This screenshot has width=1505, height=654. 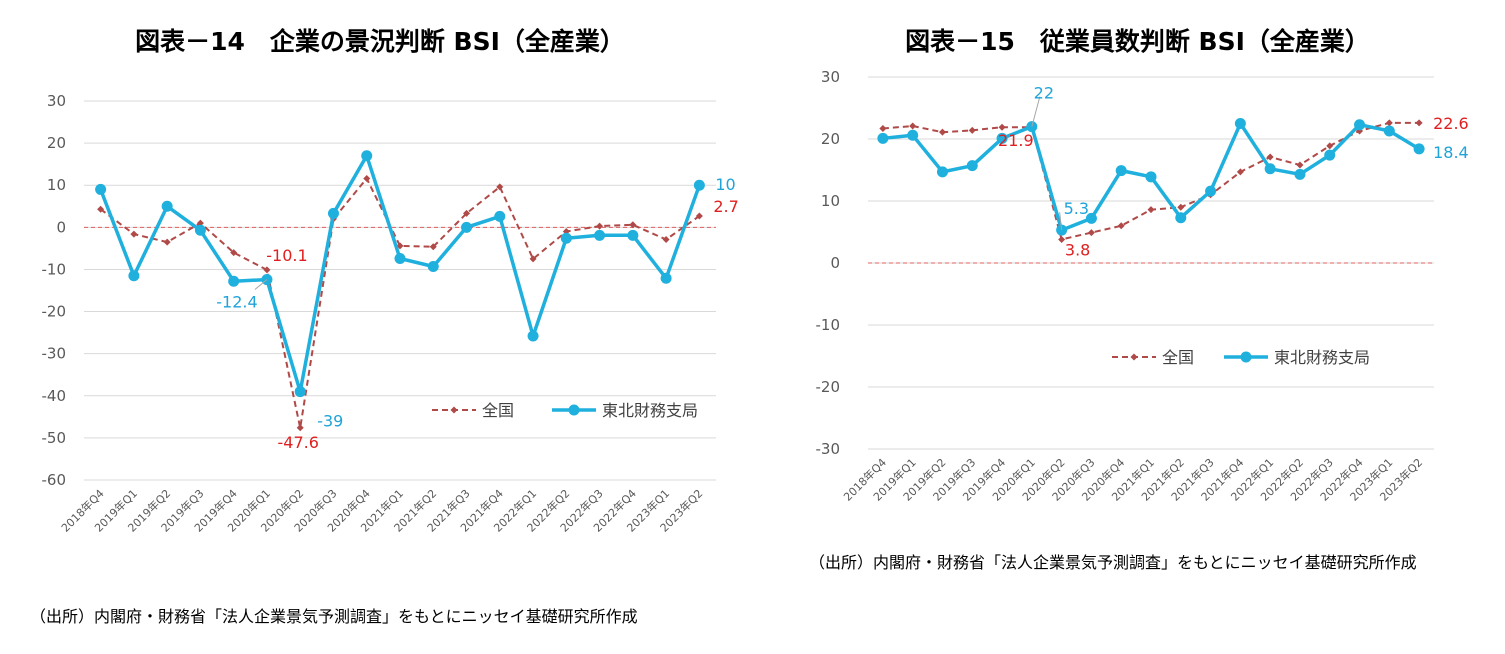 I want to click on data-label: 22.6, so click(x=1451, y=123).